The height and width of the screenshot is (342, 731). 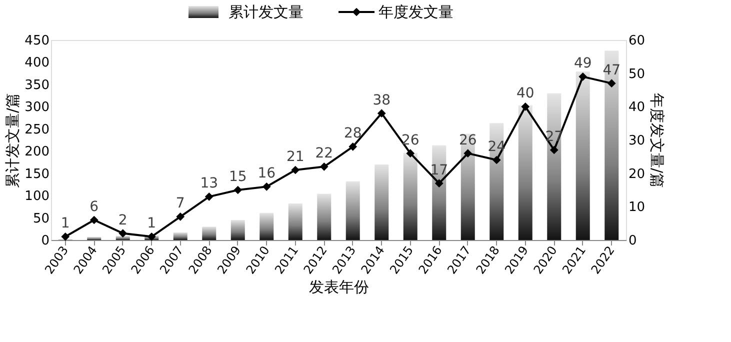 What do you see at coordinates (13, 140) in the screenshot?
I see `y-axis-title: 累计发文量/篇` at bounding box center [13, 140].